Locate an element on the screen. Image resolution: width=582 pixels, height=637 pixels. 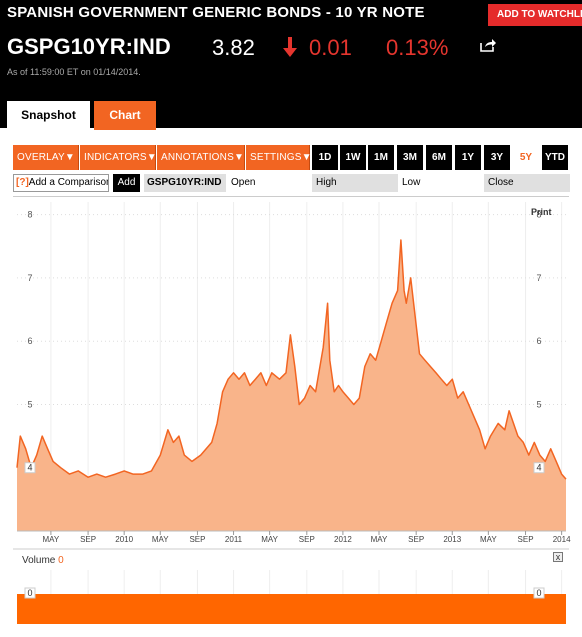
overlay-caret-icon: ▼ is located at coordinates (70, 157).